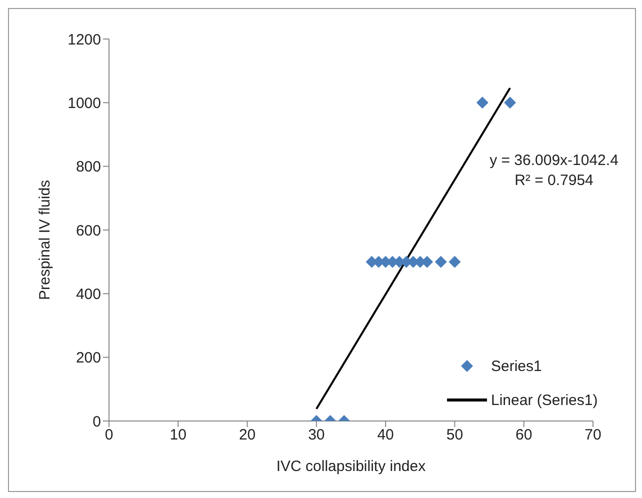 The height and width of the screenshot is (498, 642). What do you see at coordinates (45, 240) in the screenshot?
I see `y-axis-title: Prespinal IV fluids` at bounding box center [45, 240].